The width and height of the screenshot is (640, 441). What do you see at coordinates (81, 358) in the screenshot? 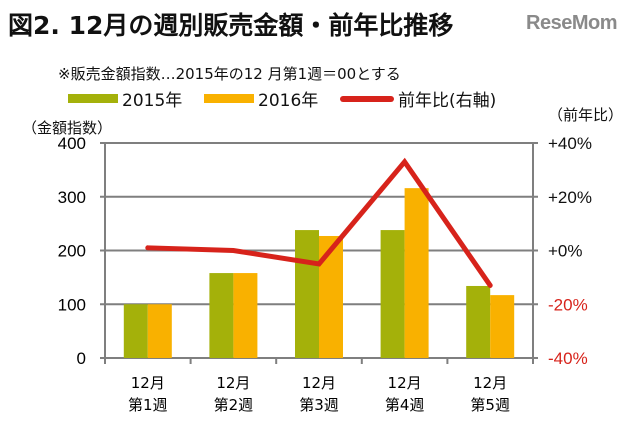
I see `left-tick-label: 0` at bounding box center [81, 358].